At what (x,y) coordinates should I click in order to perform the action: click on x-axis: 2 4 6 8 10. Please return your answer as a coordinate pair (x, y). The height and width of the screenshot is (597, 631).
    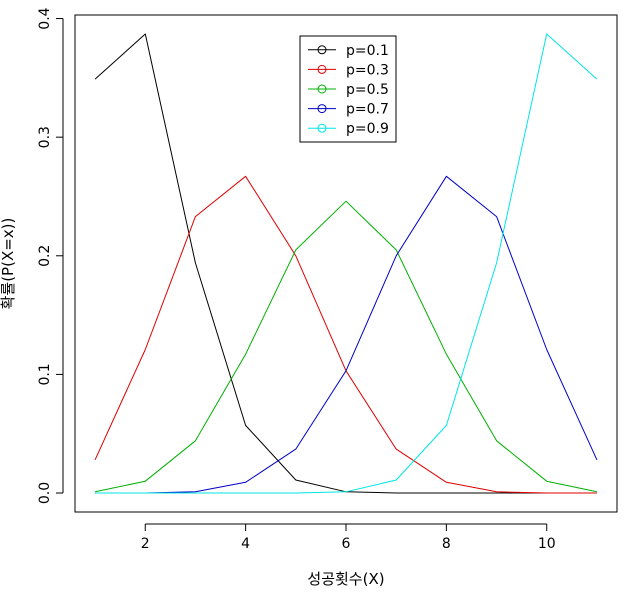
    Looking at the image, I should click on (348, 537).